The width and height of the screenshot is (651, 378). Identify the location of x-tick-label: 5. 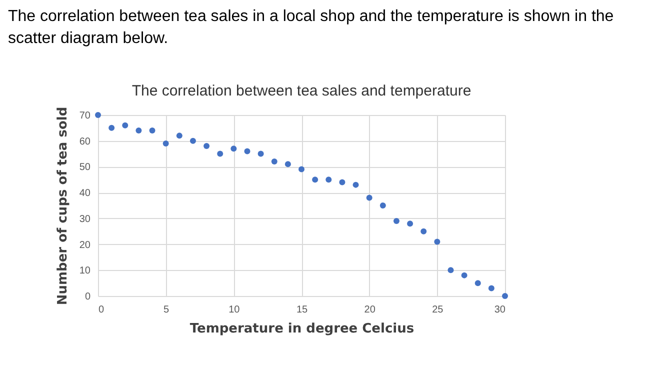
(167, 310).